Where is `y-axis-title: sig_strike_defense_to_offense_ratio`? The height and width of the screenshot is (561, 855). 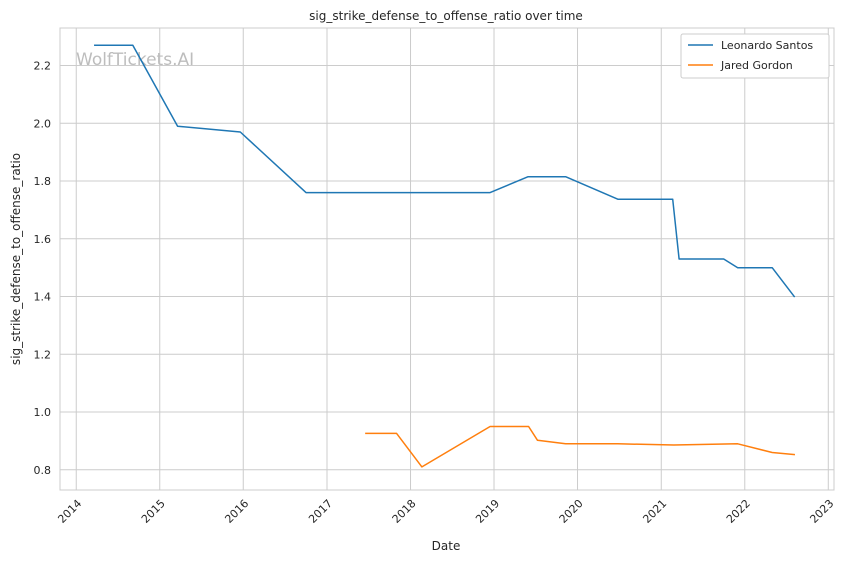
y-axis-title: sig_strike_defense_to_offense_ratio is located at coordinates (16, 259).